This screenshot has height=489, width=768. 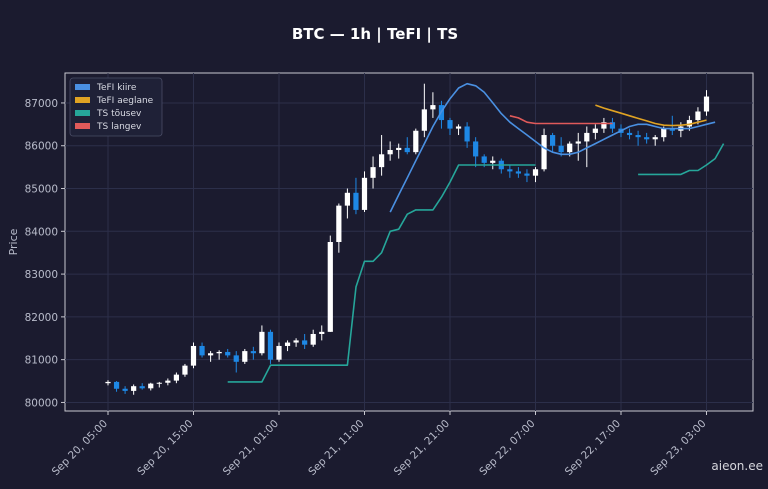 What do you see at coordinates (41, 318) in the screenshot?
I see `y-tick-label: 82000` at bounding box center [41, 318].